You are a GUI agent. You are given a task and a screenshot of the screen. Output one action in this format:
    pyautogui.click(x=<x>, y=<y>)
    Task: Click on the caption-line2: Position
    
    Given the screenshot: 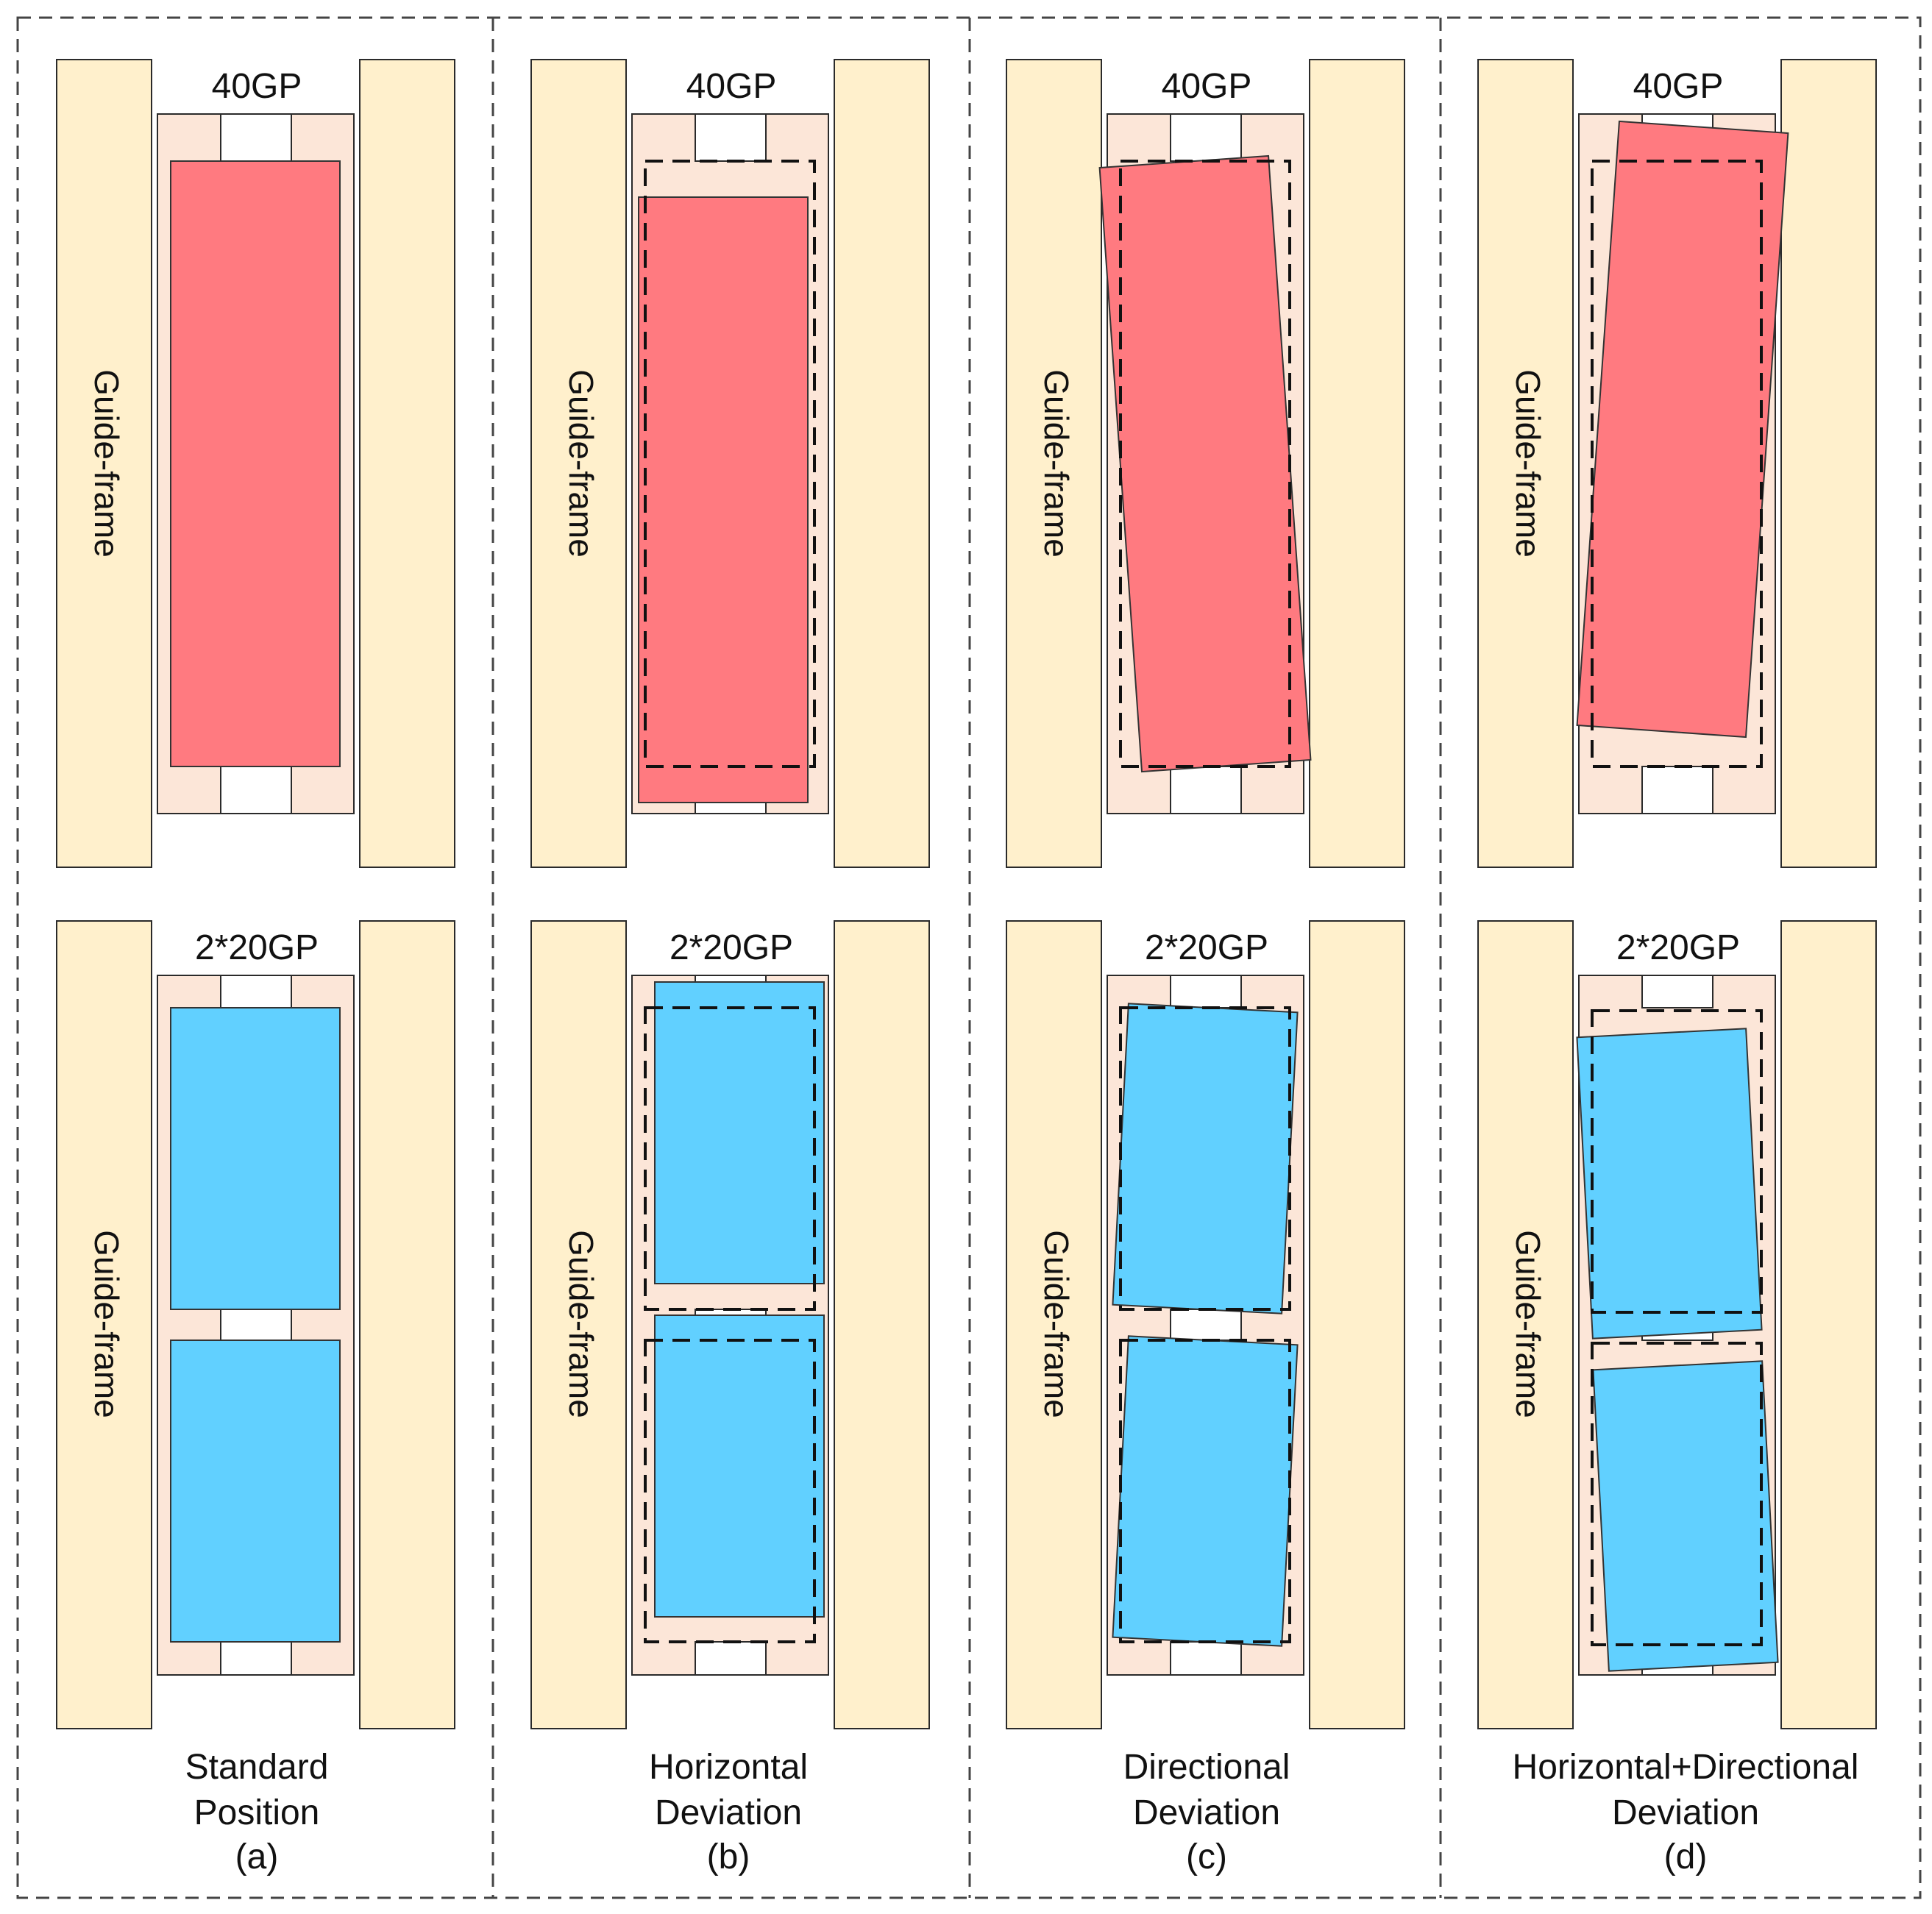 What is the action you would take?
    pyautogui.click(x=257, y=1812)
    